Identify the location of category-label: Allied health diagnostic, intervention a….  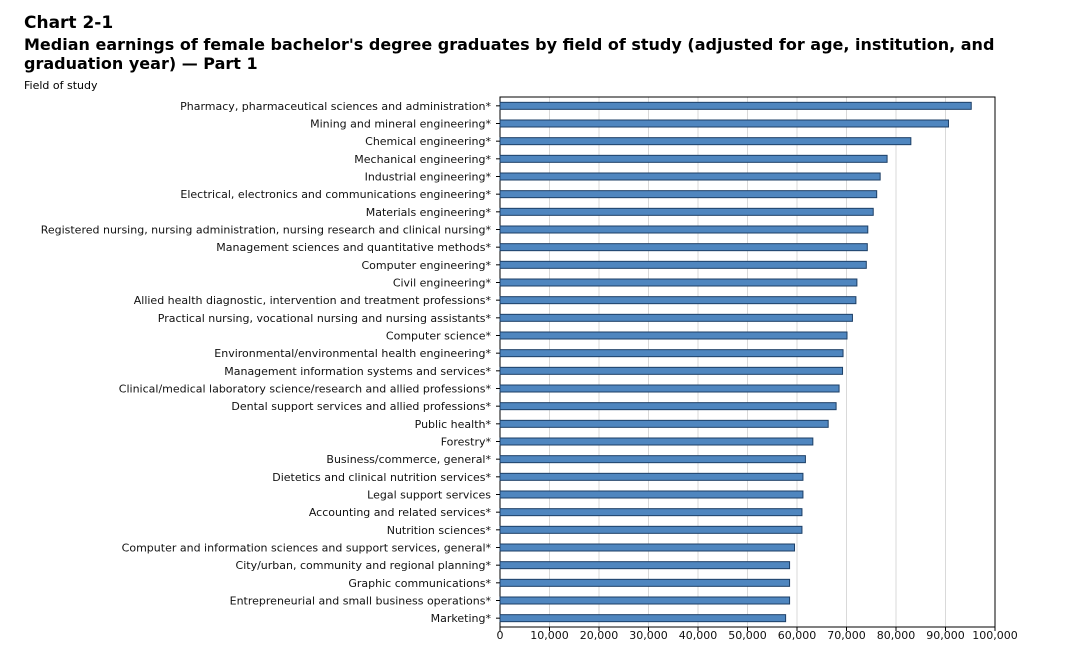
(313, 300).